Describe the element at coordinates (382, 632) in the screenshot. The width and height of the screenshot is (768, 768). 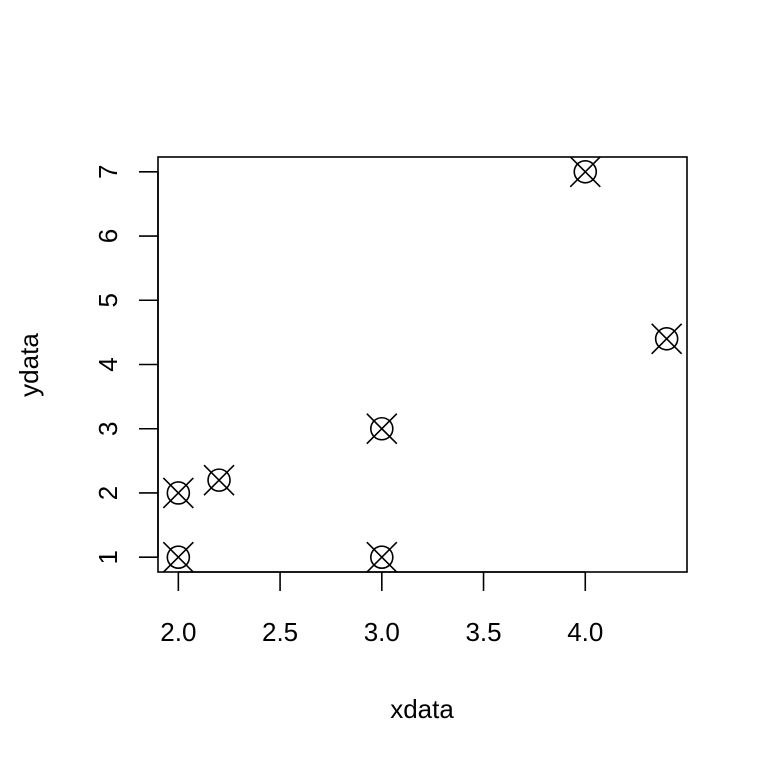
I see `x-tick-label: 3.0` at that location.